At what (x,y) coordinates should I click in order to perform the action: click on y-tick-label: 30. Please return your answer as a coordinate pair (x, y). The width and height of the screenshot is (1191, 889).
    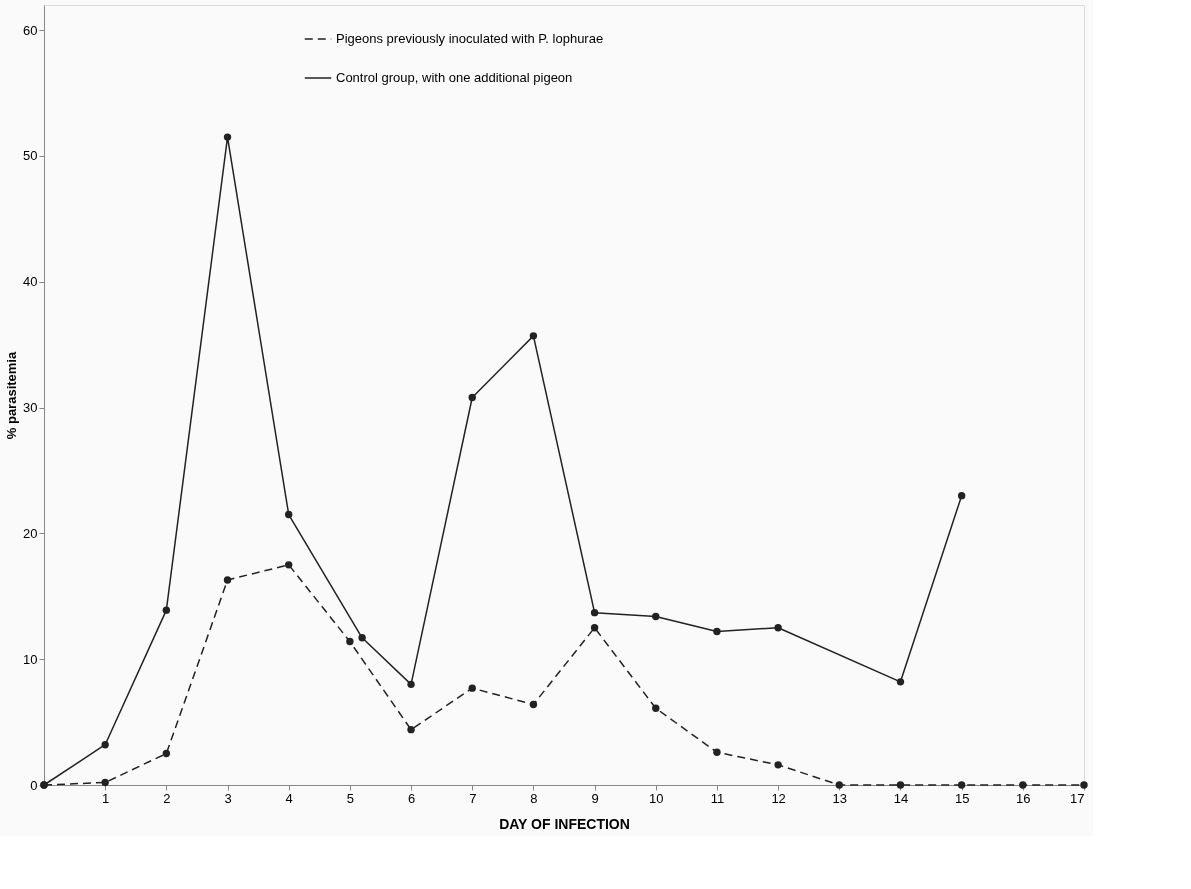
    Looking at the image, I should click on (30, 408).